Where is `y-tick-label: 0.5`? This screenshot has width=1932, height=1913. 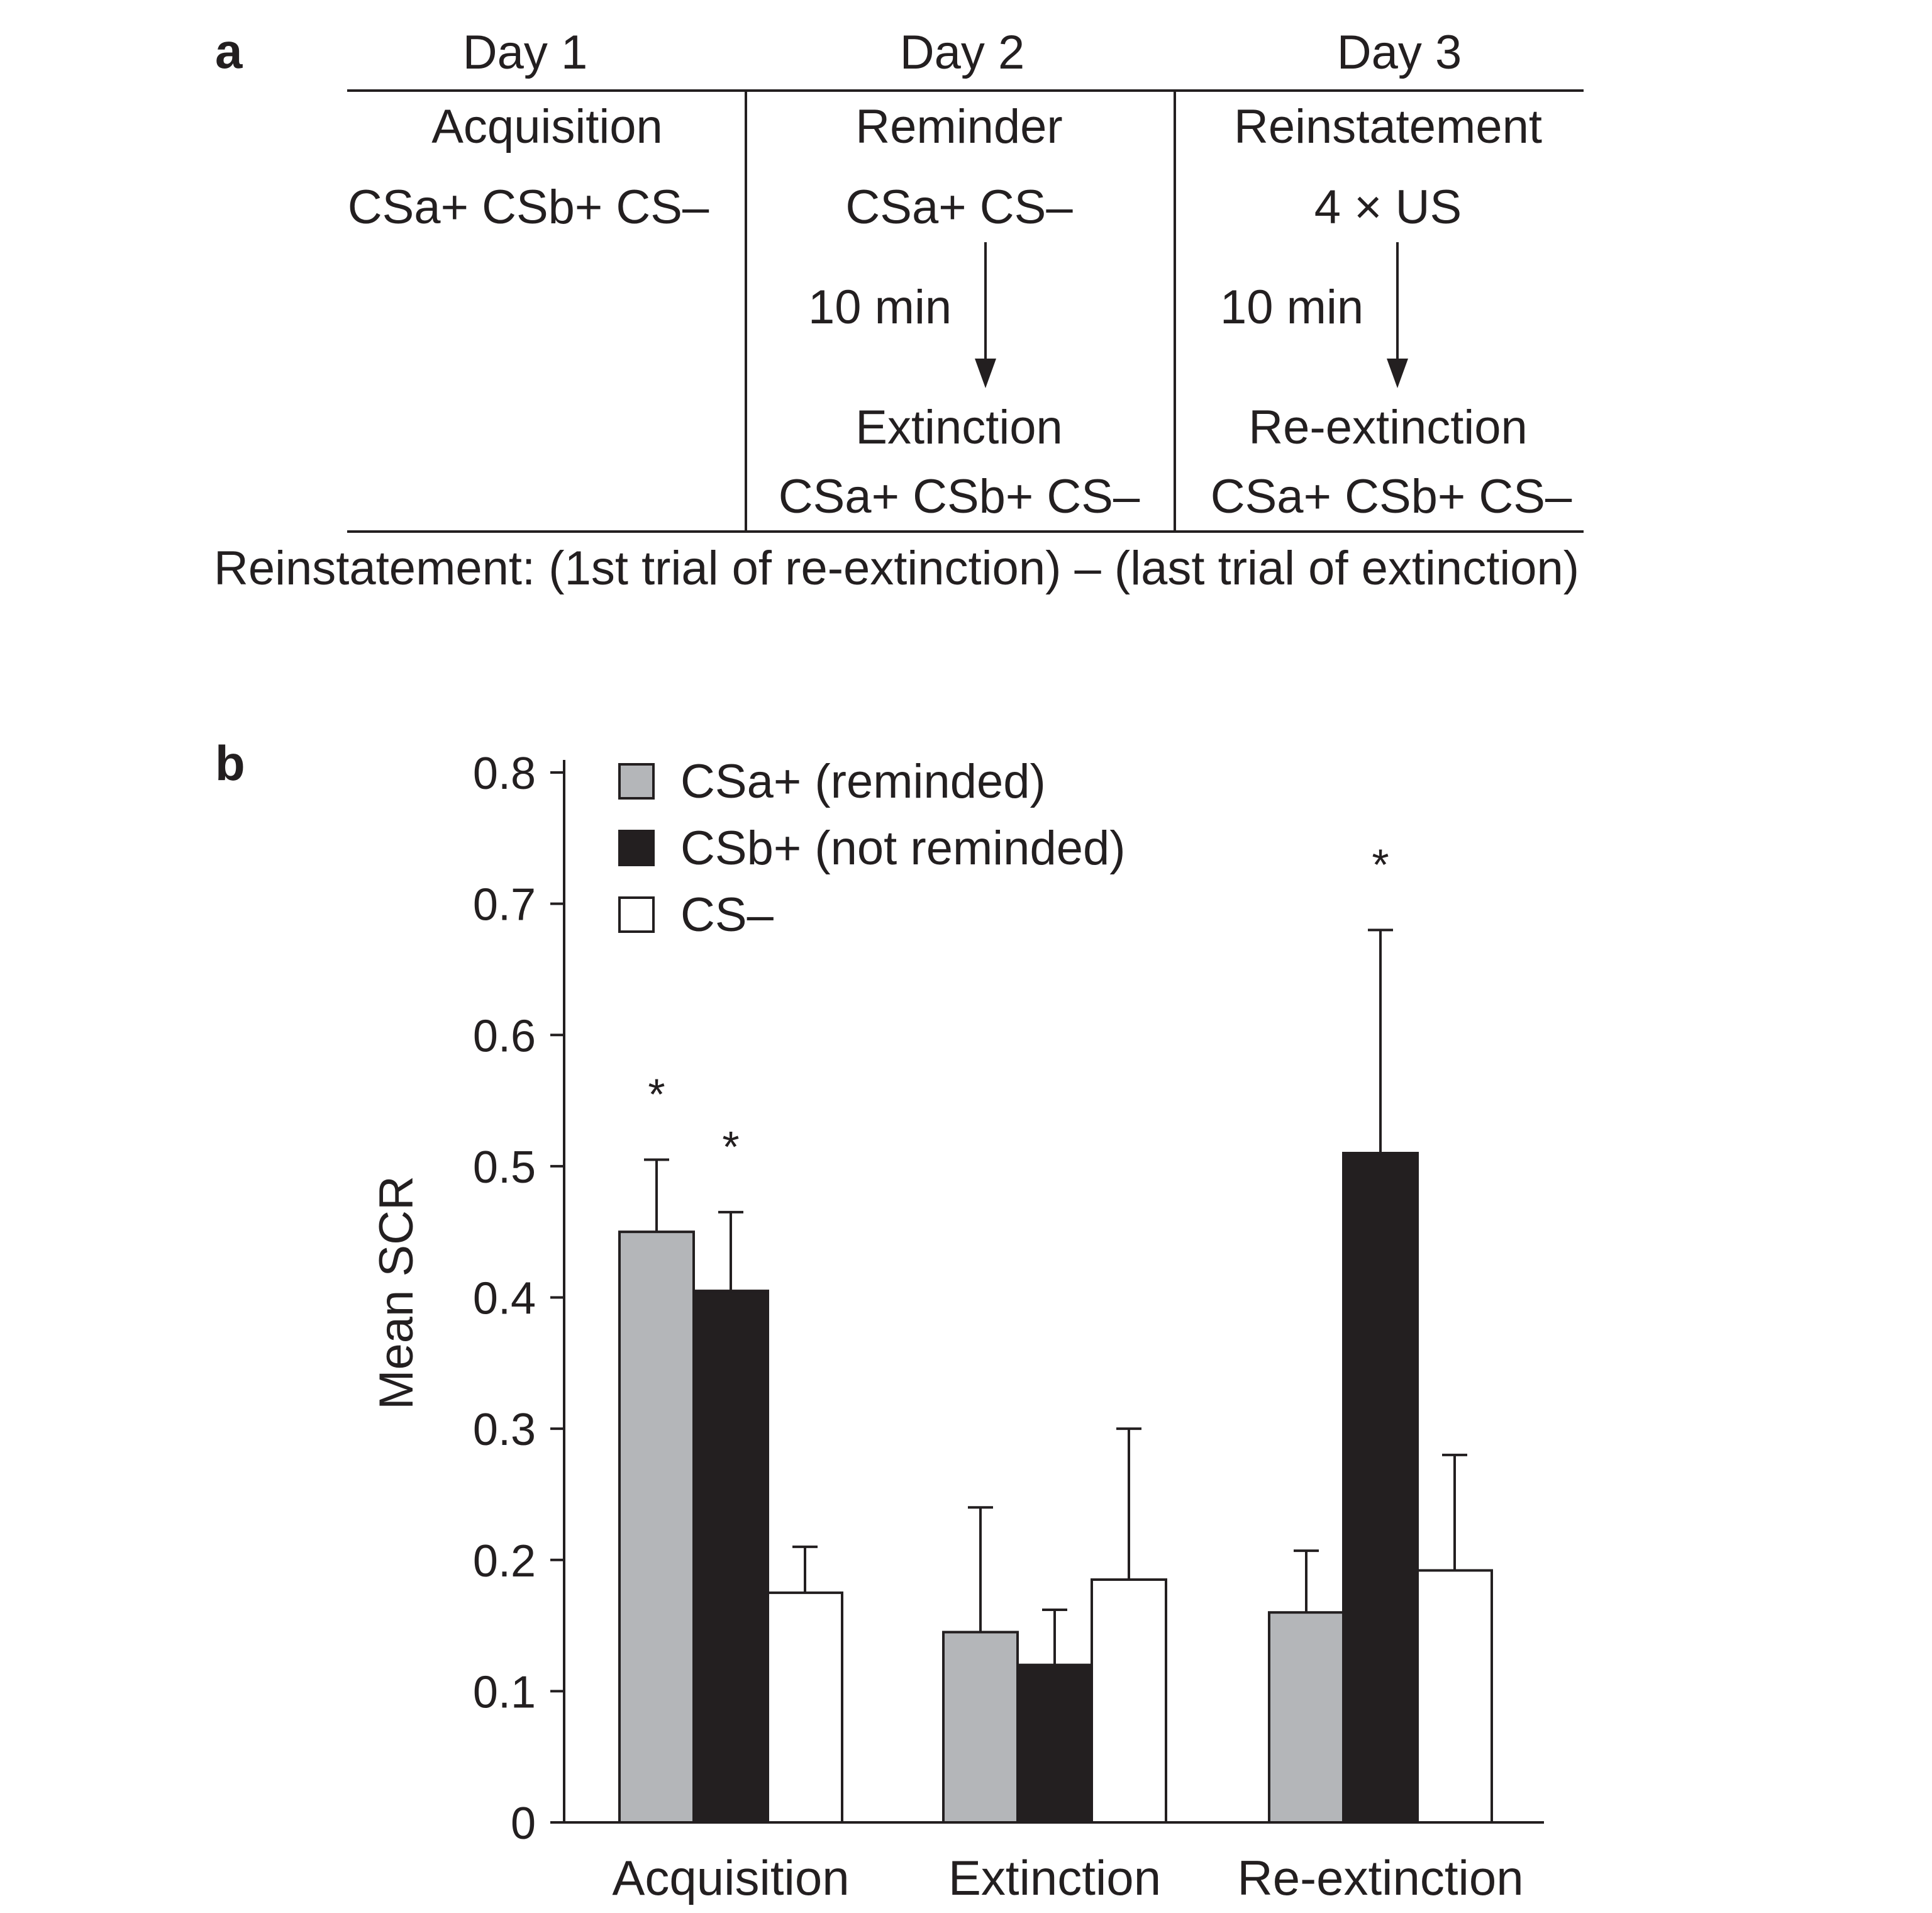
y-tick-label: 0.5 is located at coordinates (504, 1167).